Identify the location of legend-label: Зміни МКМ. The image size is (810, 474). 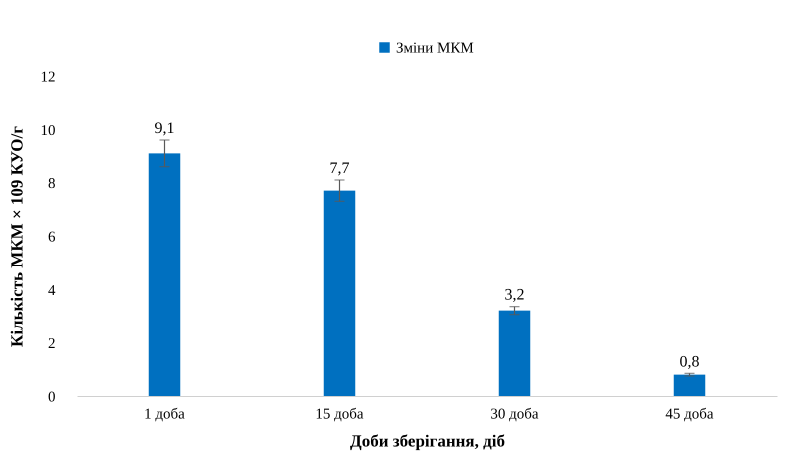
(435, 48).